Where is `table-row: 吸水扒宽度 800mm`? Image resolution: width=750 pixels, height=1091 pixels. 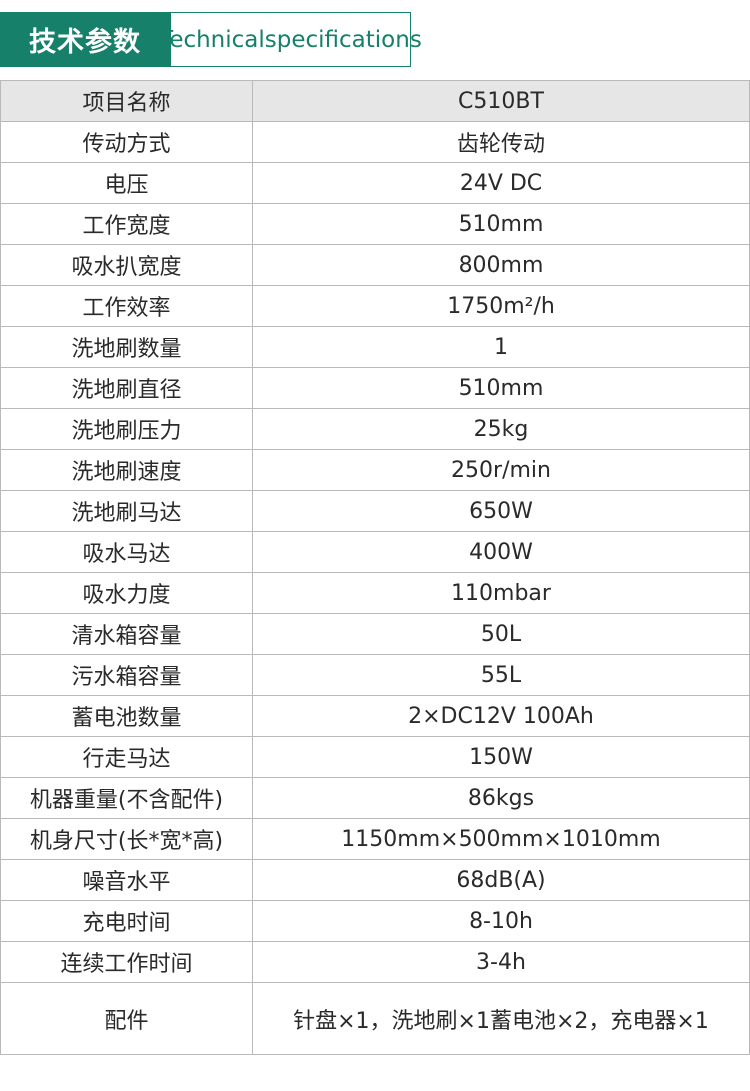
table-row: 吸水扒宽度 800mm is located at coordinates (375, 265).